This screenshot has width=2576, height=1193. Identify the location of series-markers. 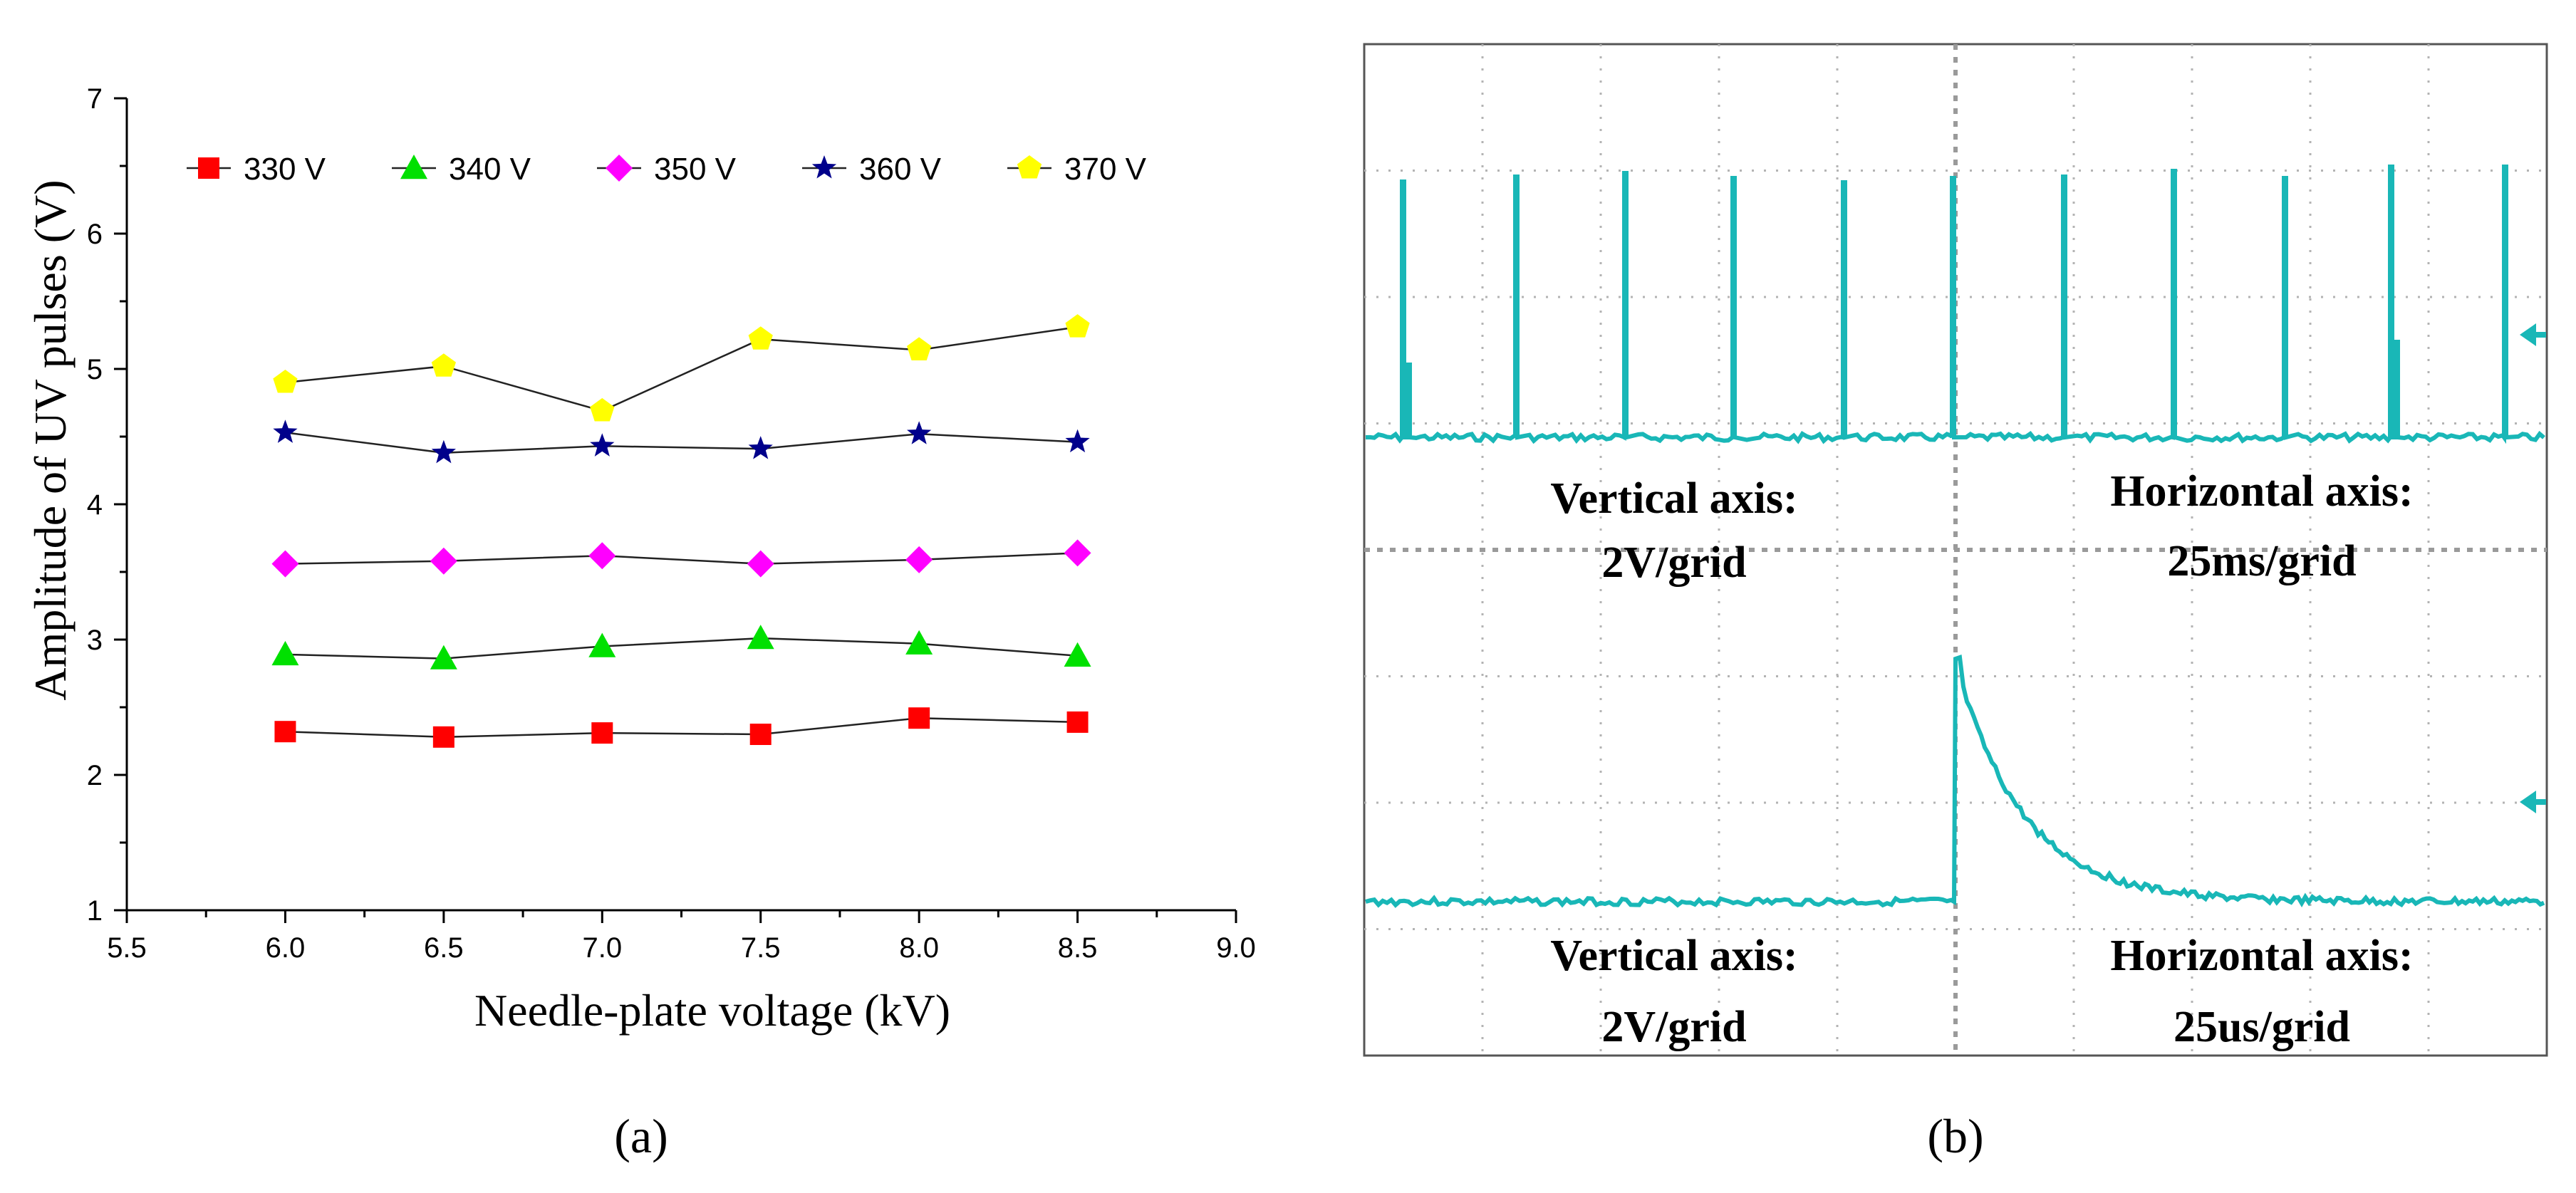
(681, 531).